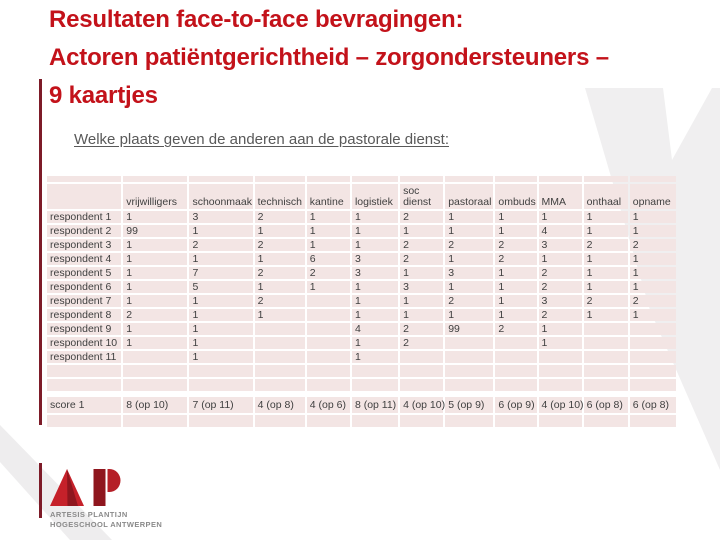 This screenshot has width=720, height=540. What do you see at coordinates (328, 259) in the screenshot?
I see `table-cell: 6` at bounding box center [328, 259].